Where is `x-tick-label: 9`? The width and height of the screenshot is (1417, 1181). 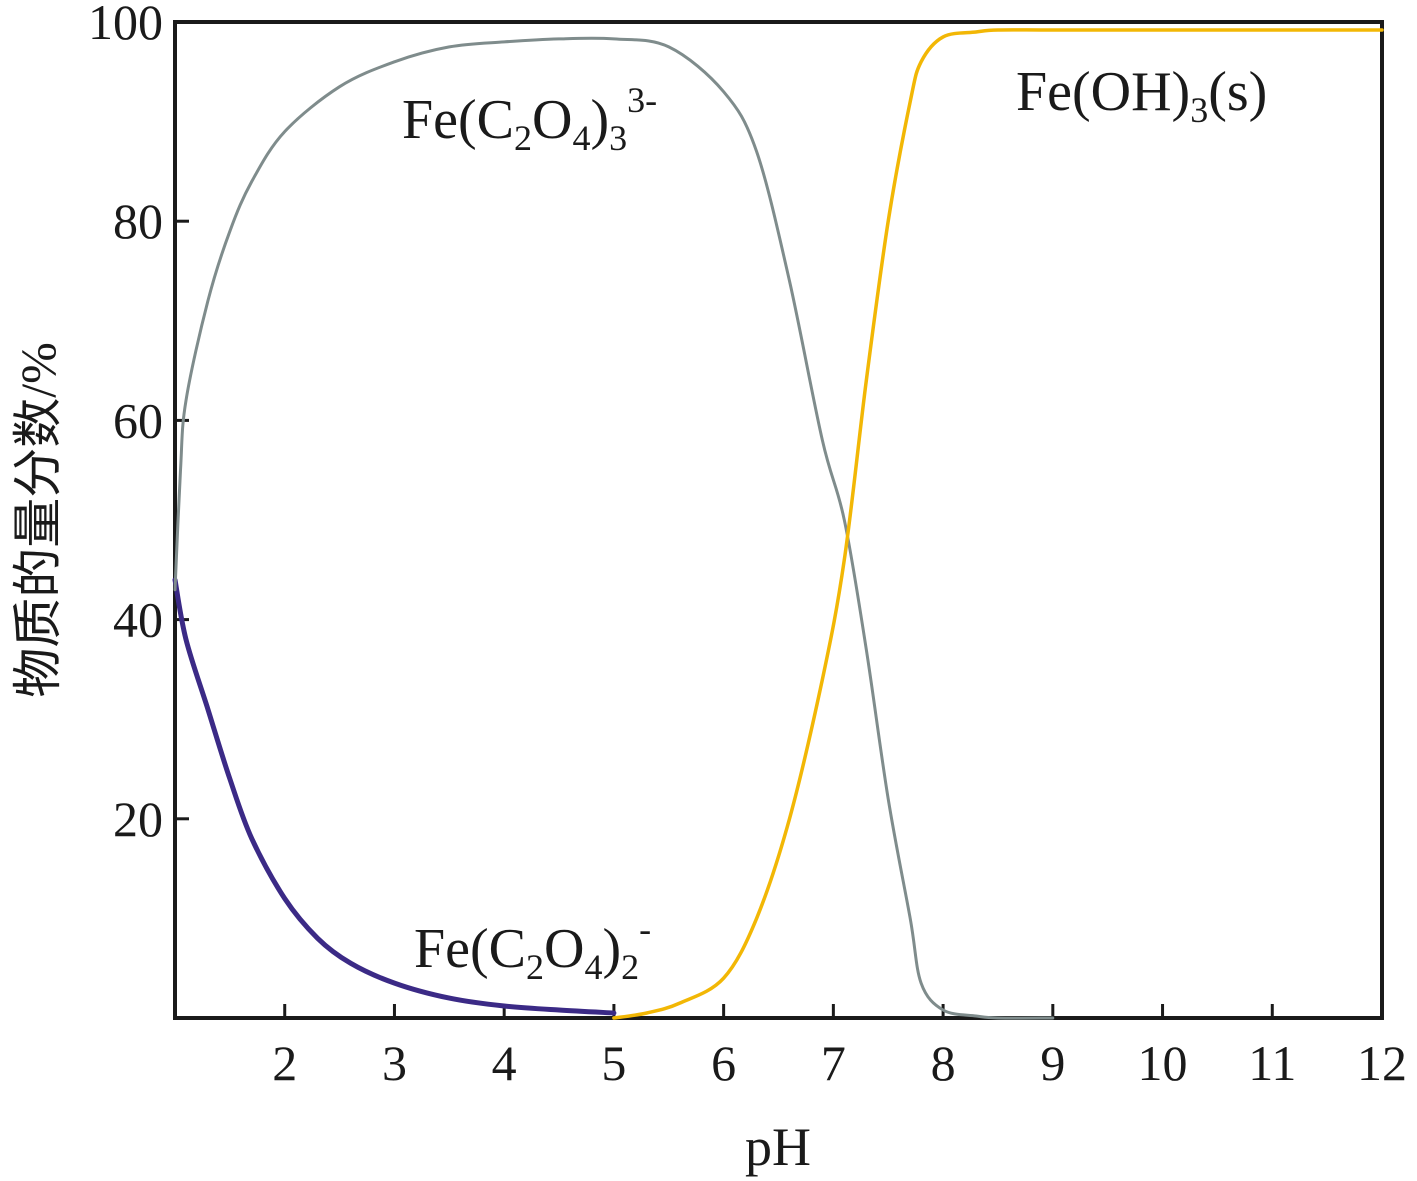
x-tick-label: 9 is located at coordinates (1052, 1063).